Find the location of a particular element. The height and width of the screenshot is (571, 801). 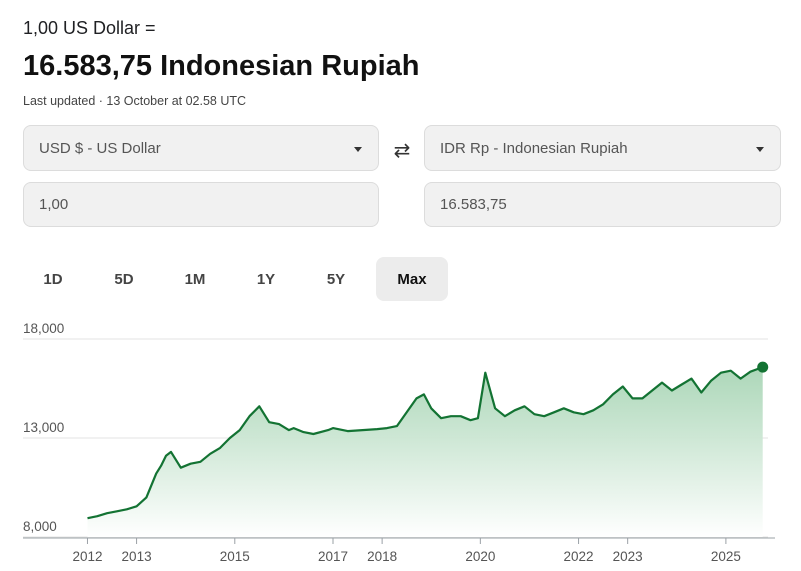

converted-amount-title: 16.583,75 Indonesian Rupiah is located at coordinates (221, 66).